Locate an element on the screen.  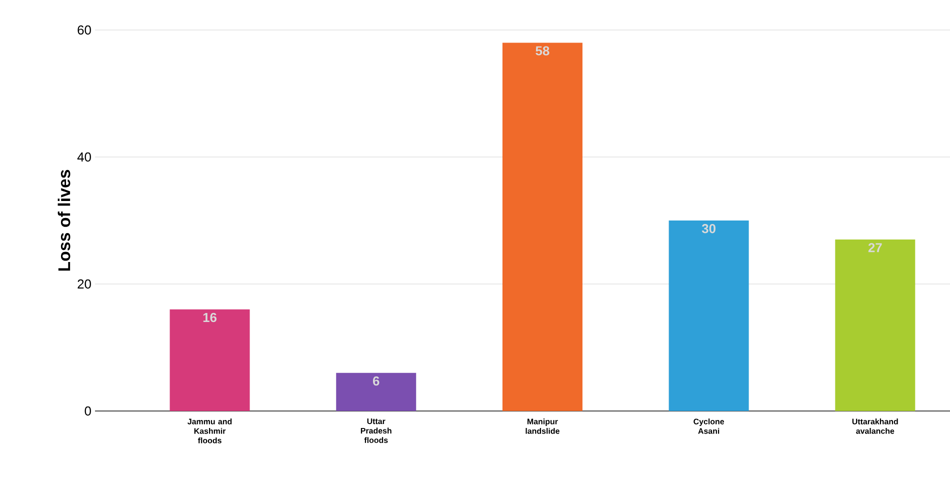
data-label: 16 is located at coordinates (210, 317).